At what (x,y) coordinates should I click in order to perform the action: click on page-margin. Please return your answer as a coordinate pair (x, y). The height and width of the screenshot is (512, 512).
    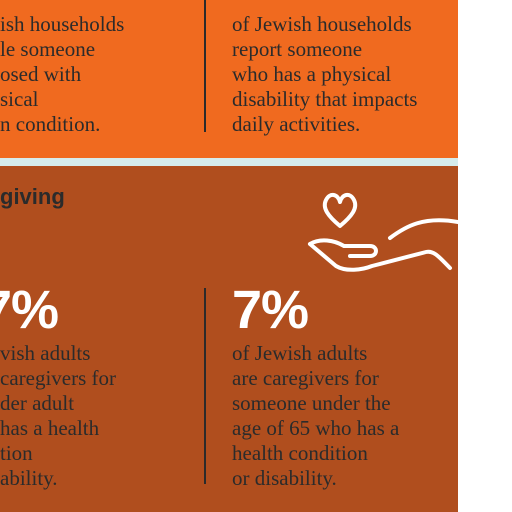
    Looking at the image, I should click on (485, 256).